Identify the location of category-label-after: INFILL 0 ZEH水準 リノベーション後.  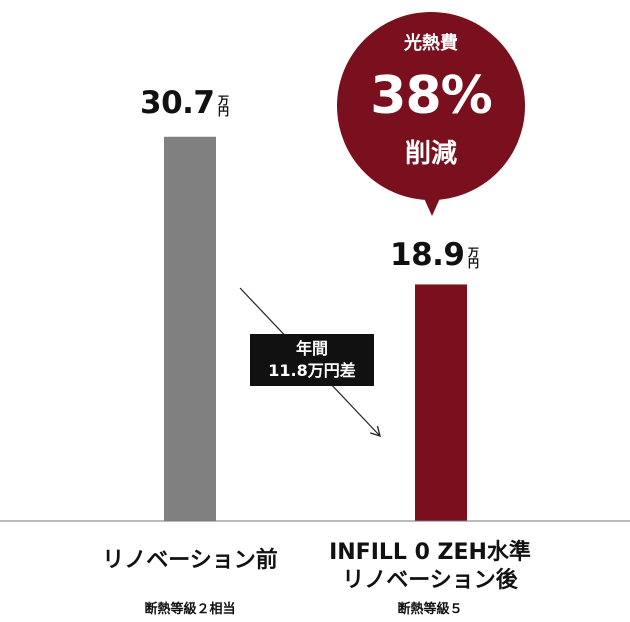
(430, 567).